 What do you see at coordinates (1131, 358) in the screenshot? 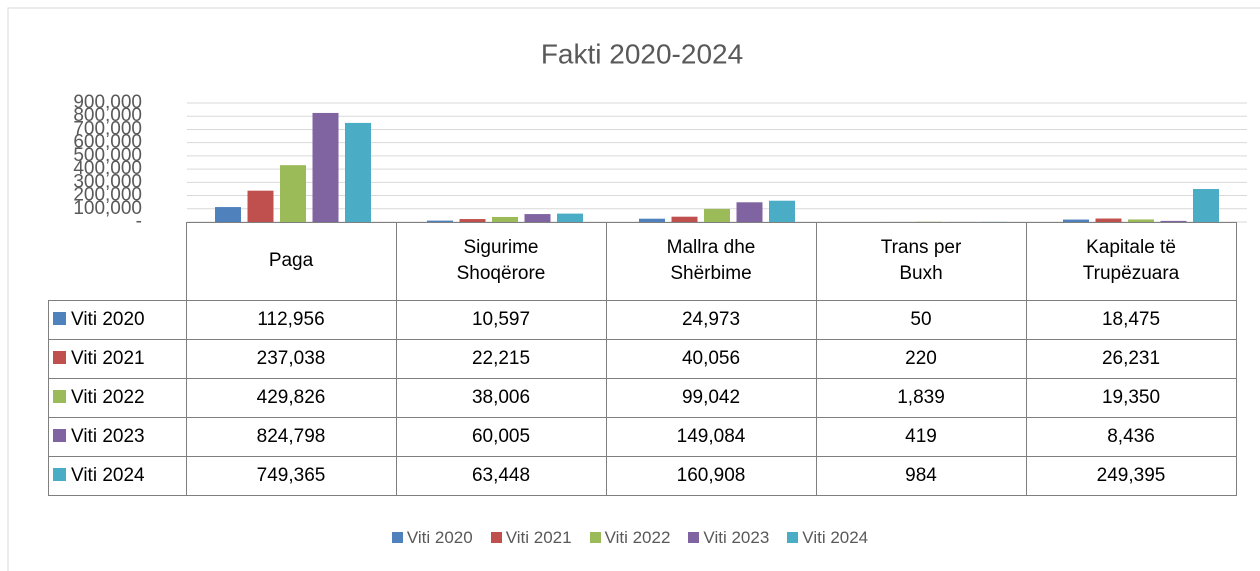
I see `table-value: 26,231` at bounding box center [1131, 358].